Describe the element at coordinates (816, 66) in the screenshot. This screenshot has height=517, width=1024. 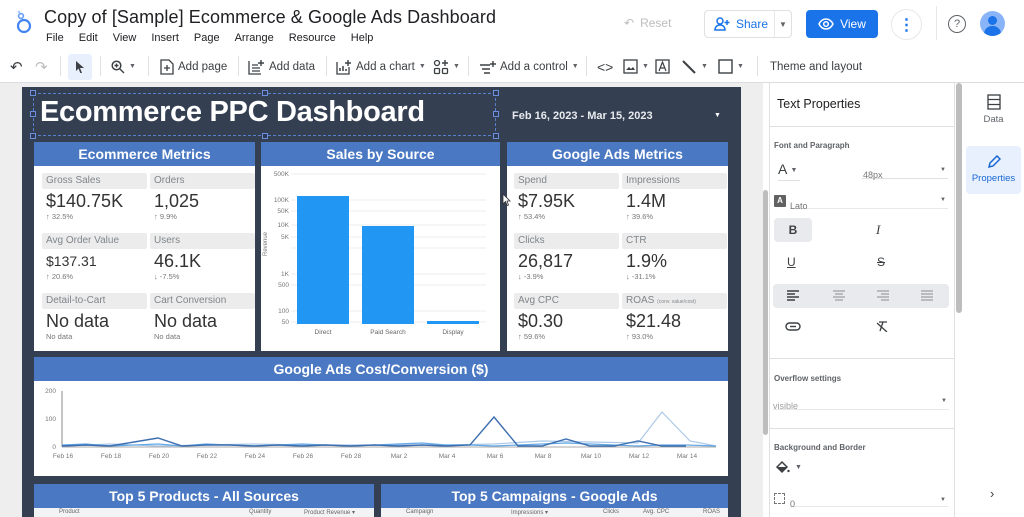
I see `theme-and-layout-button: Theme and layout` at that location.